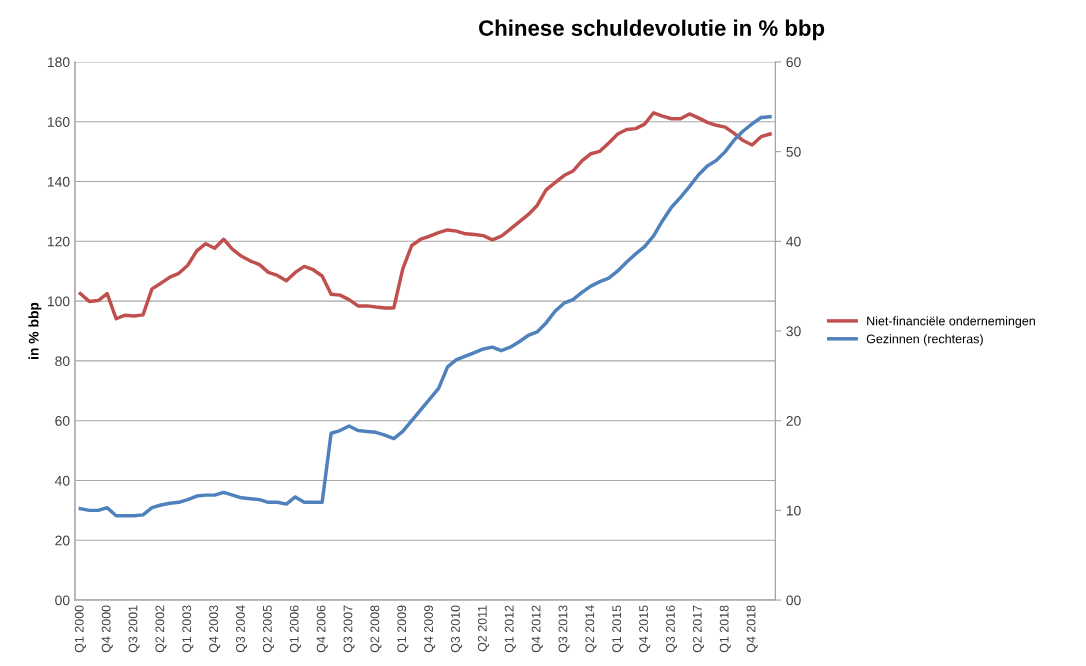  Describe the element at coordinates (62, 421) in the screenshot. I see `y-tick-label: 60` at that location.